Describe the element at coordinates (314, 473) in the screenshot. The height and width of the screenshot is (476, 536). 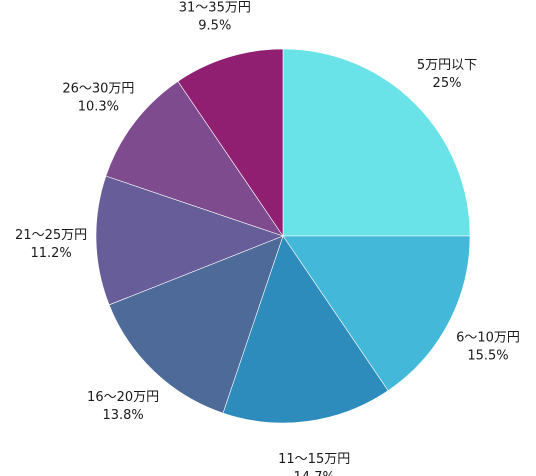
I see `slice-percent-label: 14.7%` at that location.